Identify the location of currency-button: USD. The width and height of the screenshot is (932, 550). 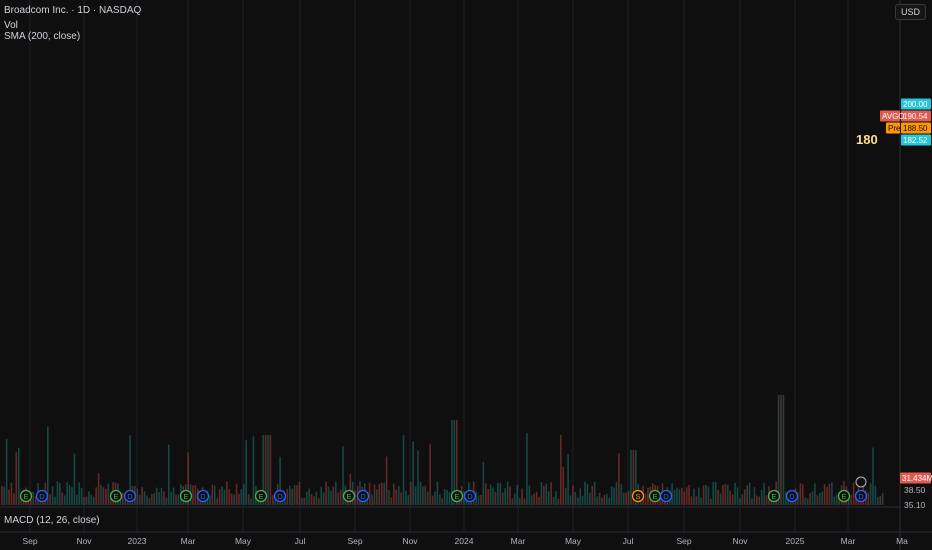
(910, 12).